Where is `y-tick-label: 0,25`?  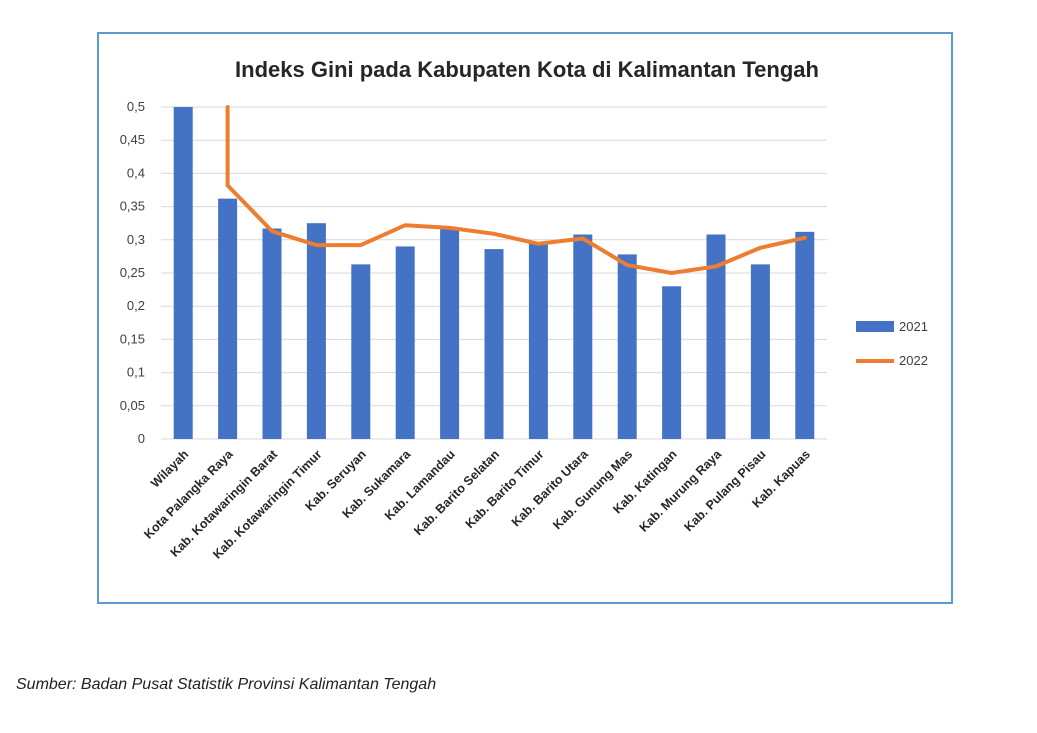
y-tick-label: 0,25 is located at coordinates (132, 272).